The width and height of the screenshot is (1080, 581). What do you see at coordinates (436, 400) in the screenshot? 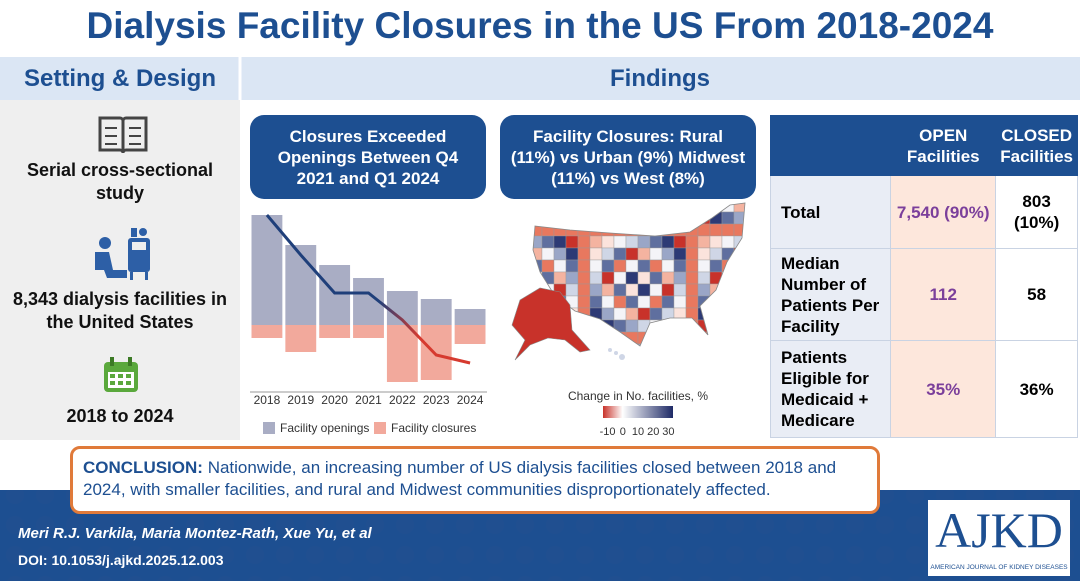
I see `x-tick-label: 2023` at bounding box center [436, 400].